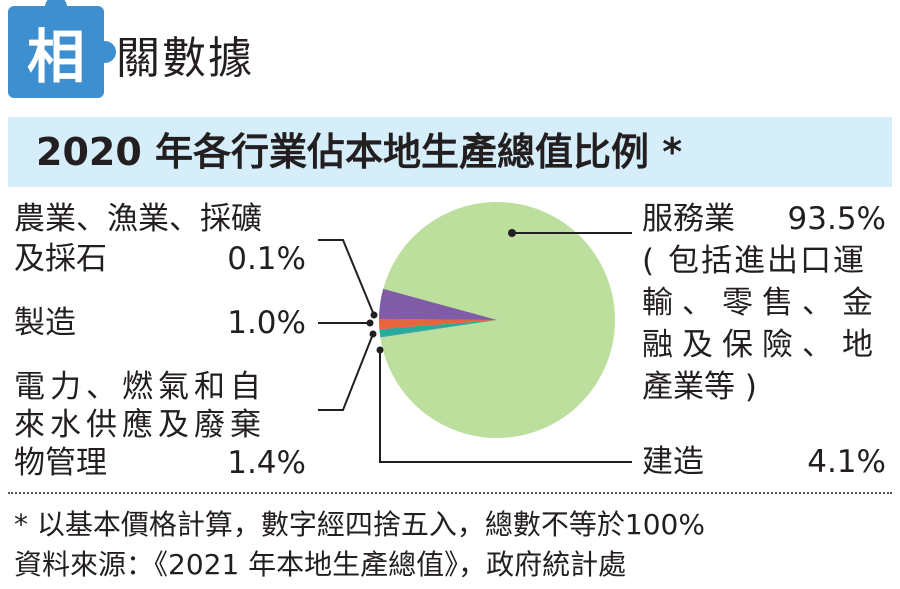 The height and width of the screenshot is (589, 900). I want to click on leader-dot-agri, so click(374, 315).